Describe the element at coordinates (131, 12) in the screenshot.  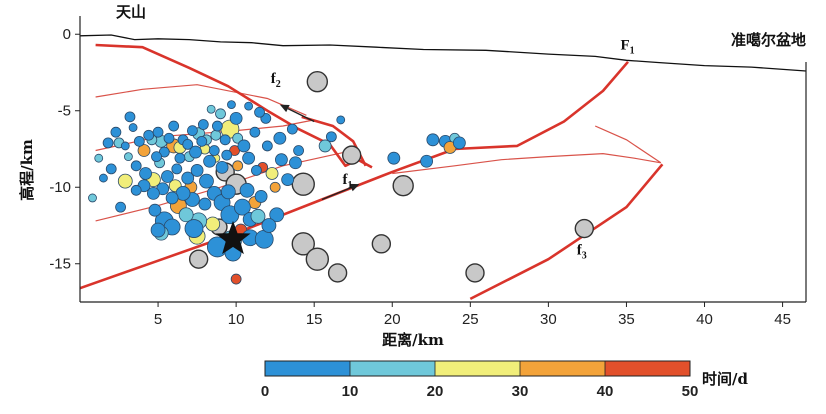
I see `place-label-left: 天山` at that location.